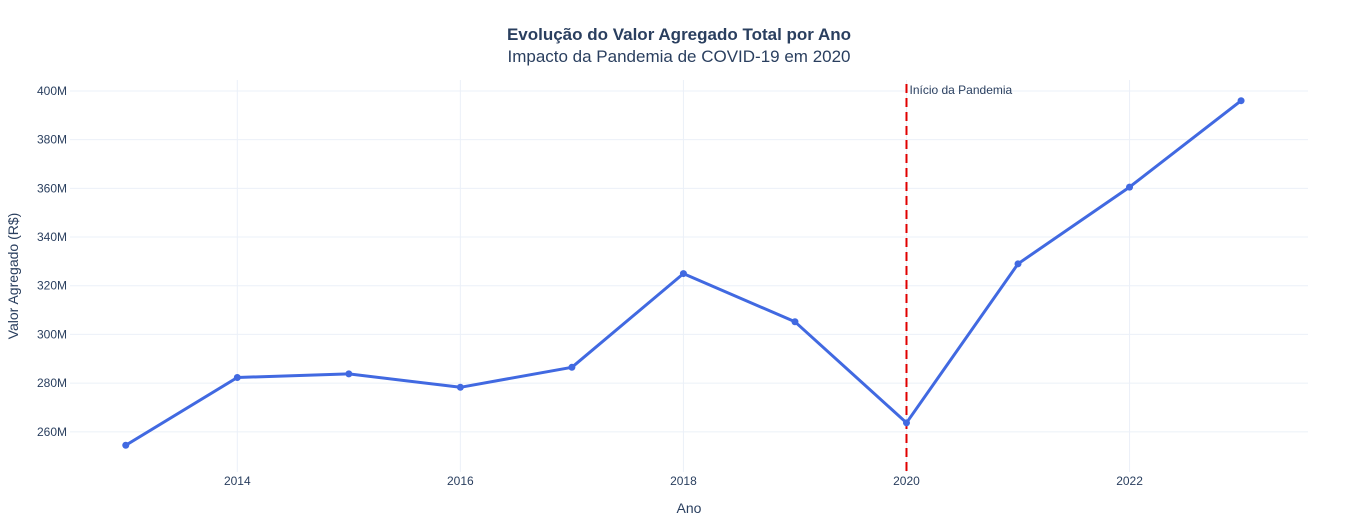  Describe the element at coordinates (52, 140) in the screenshot. I see `y-tick-label: 380M` at that location.